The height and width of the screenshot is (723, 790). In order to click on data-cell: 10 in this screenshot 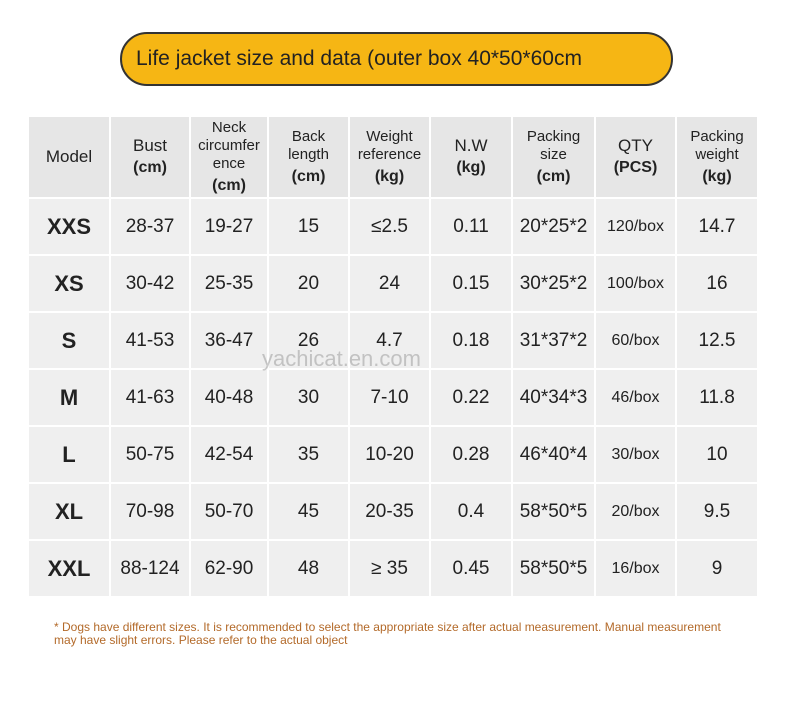, I will do `click(717, 454)`.